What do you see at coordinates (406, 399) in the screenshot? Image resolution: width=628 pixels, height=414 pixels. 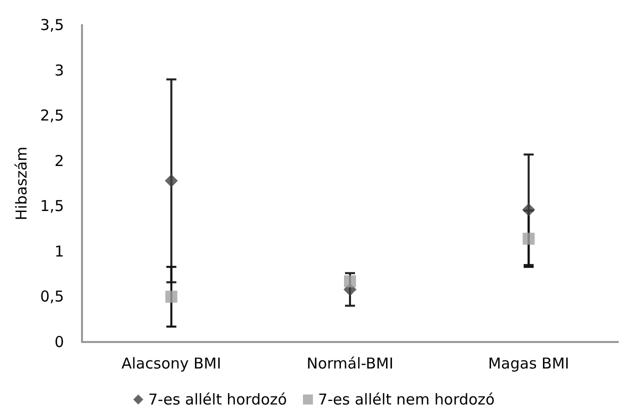 I see `legend-label: 7-es allélt nem hordozó` at bounding box center [406, 399].